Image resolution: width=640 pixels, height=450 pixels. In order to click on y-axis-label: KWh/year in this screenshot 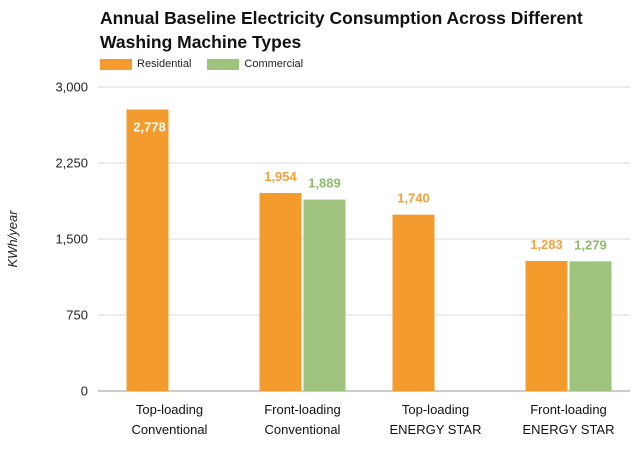, I will do `click(12, 239)`.